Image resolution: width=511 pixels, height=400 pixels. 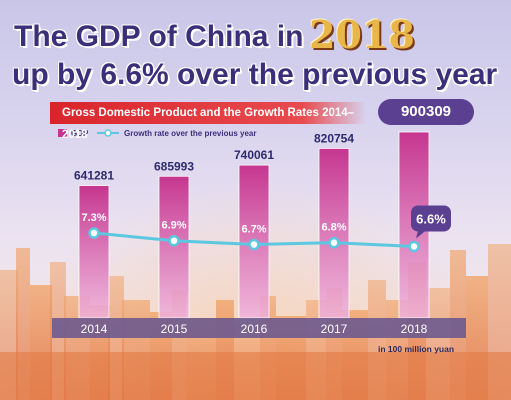 What do you see at coordinates (362, 34) in the screenshot?
I see `headline-year-accent: 2018` at bounding box center [362, 34].